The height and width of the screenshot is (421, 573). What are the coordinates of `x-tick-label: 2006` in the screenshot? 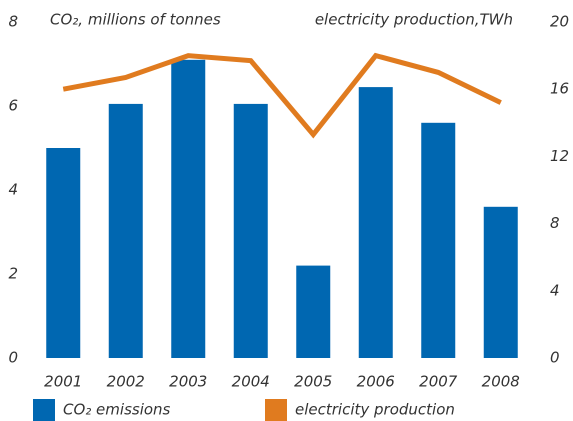 It's located at (376, 382).